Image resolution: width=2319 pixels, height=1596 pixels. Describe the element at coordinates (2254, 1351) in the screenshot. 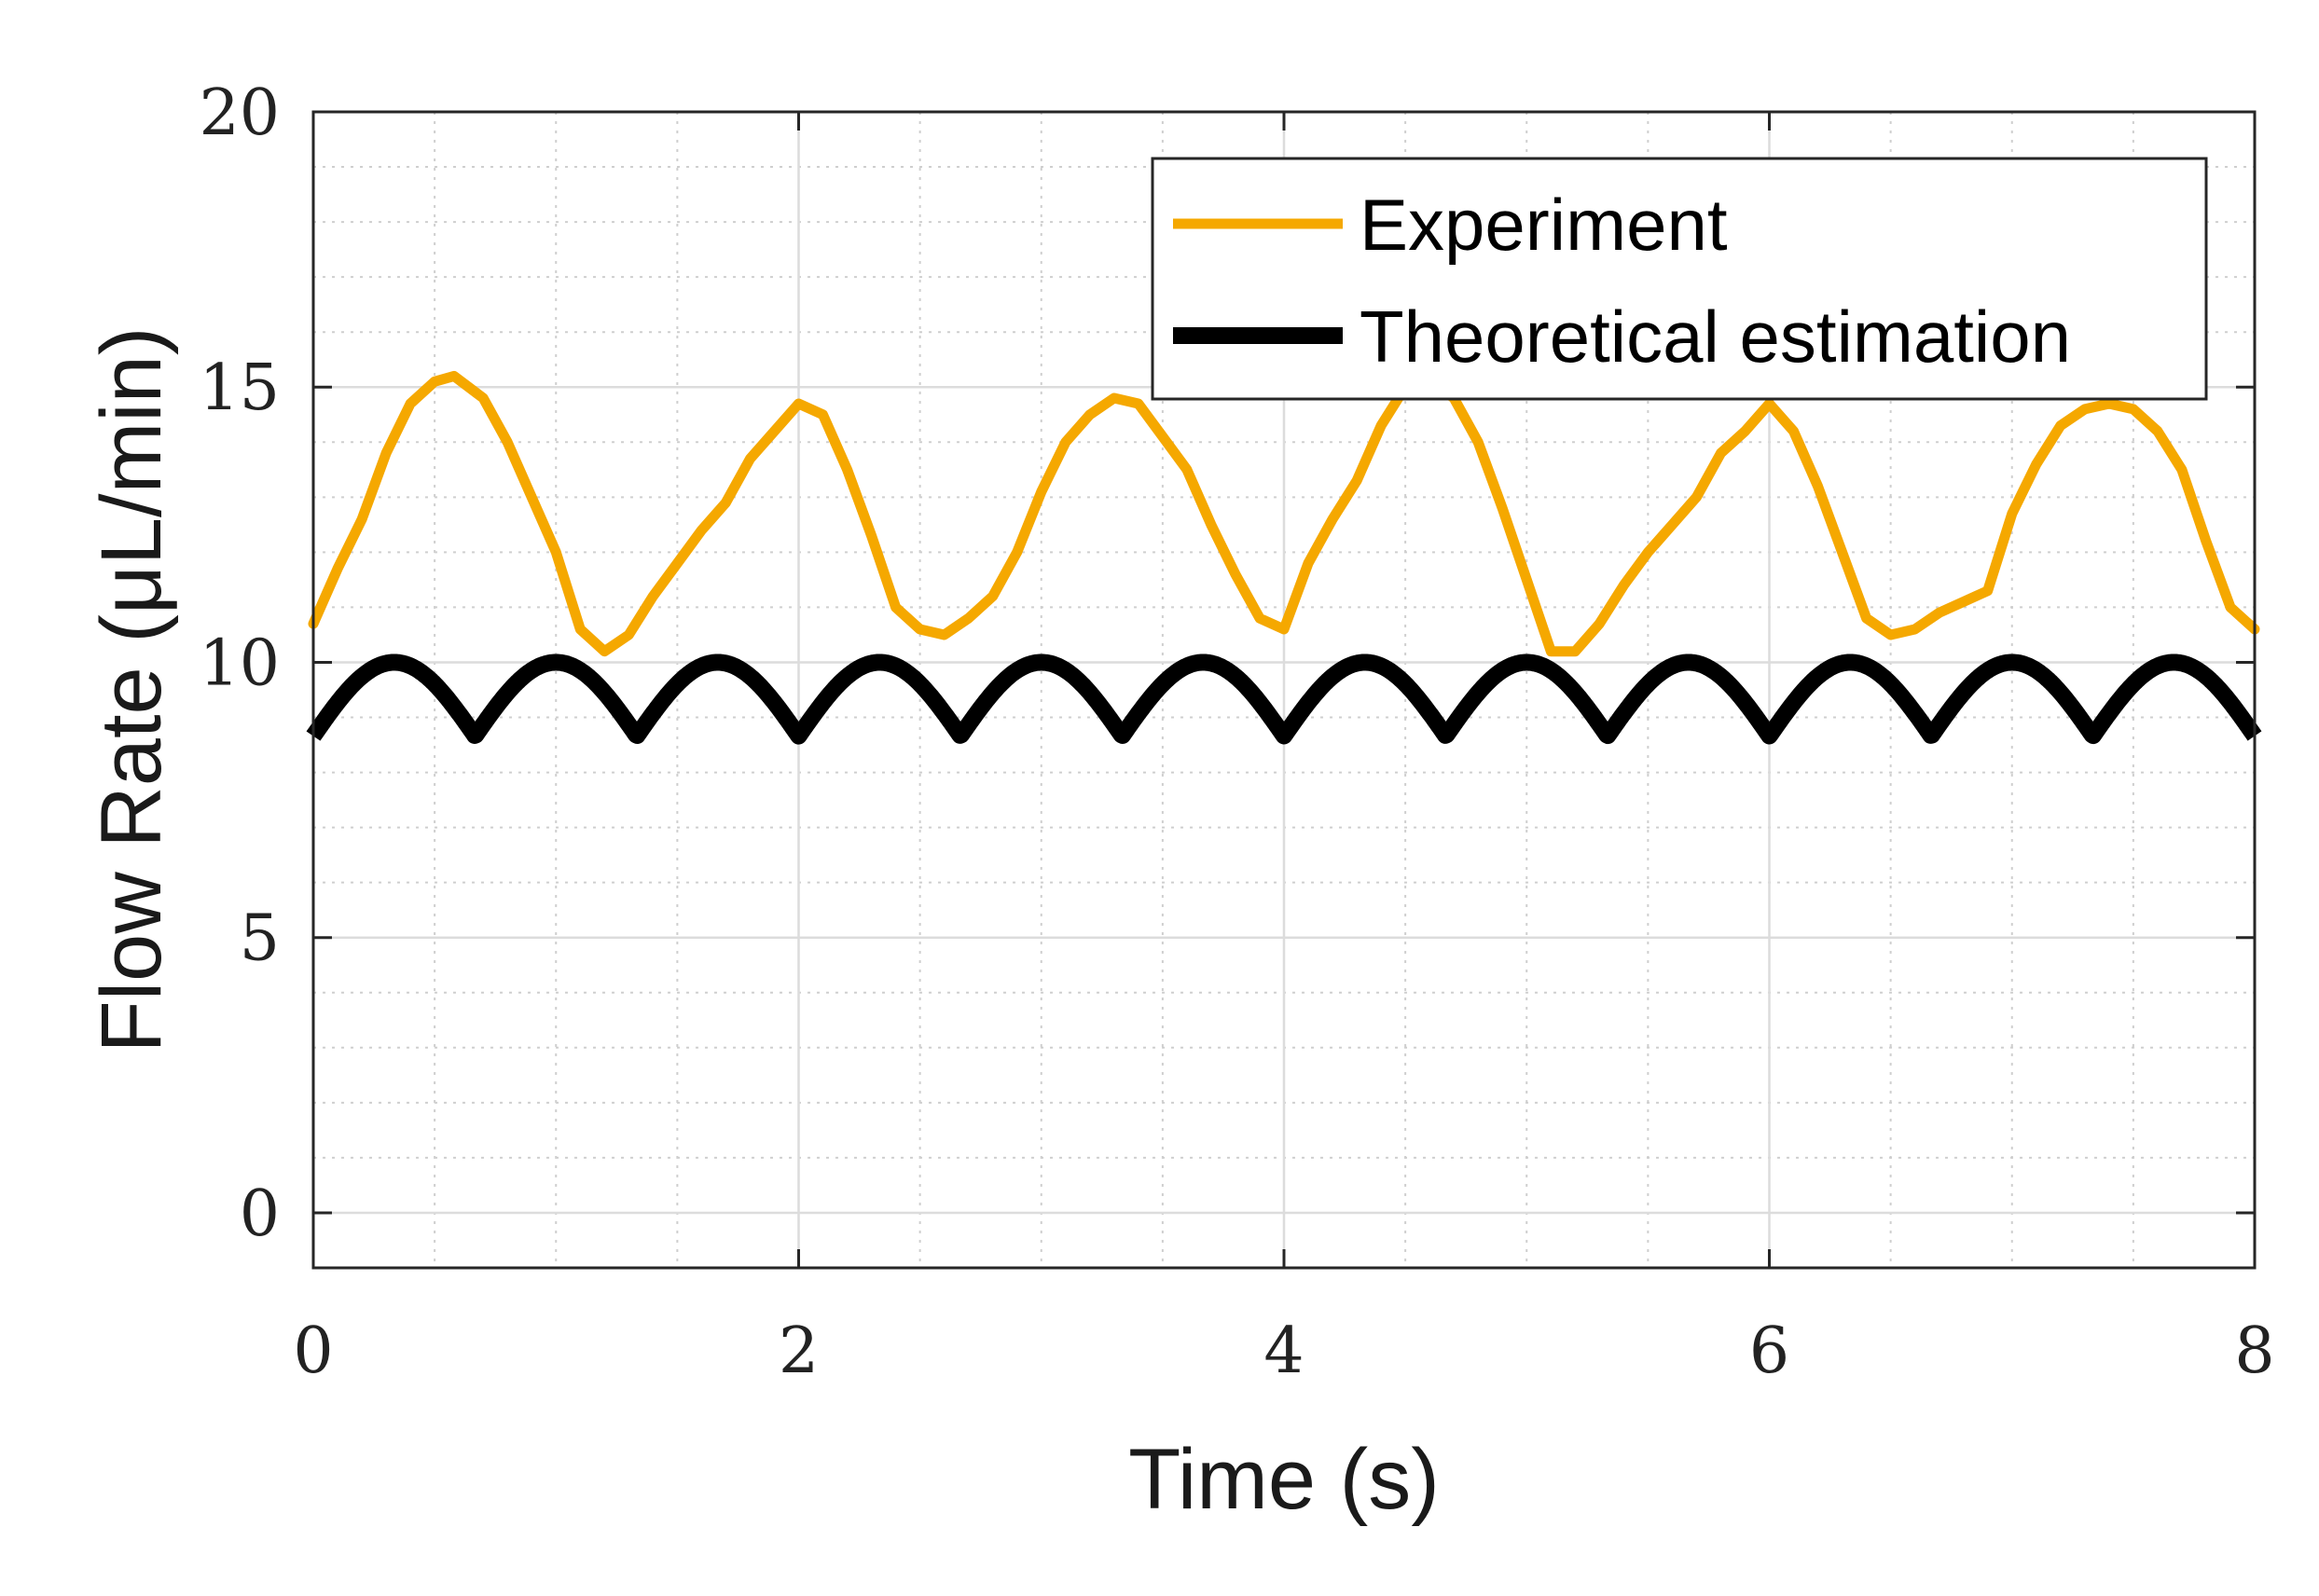

I see `x-tick-label: 8` at that location.